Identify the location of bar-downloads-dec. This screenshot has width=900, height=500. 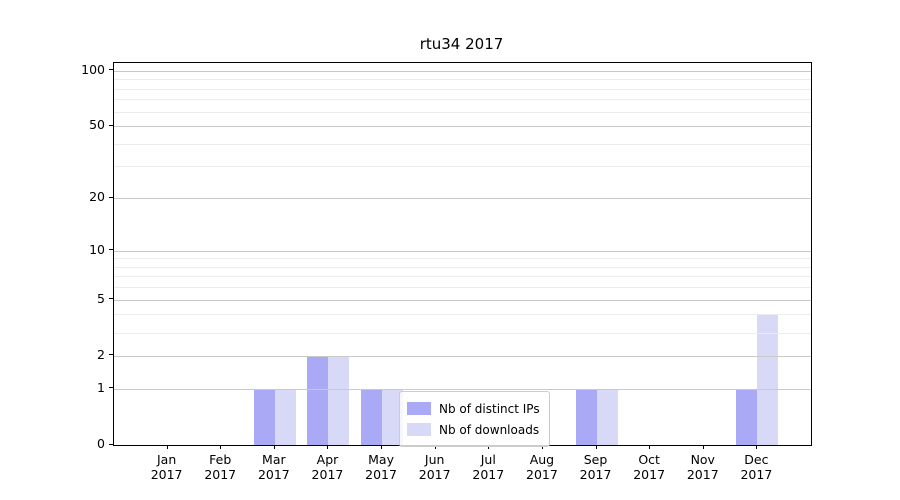
(768, 379).